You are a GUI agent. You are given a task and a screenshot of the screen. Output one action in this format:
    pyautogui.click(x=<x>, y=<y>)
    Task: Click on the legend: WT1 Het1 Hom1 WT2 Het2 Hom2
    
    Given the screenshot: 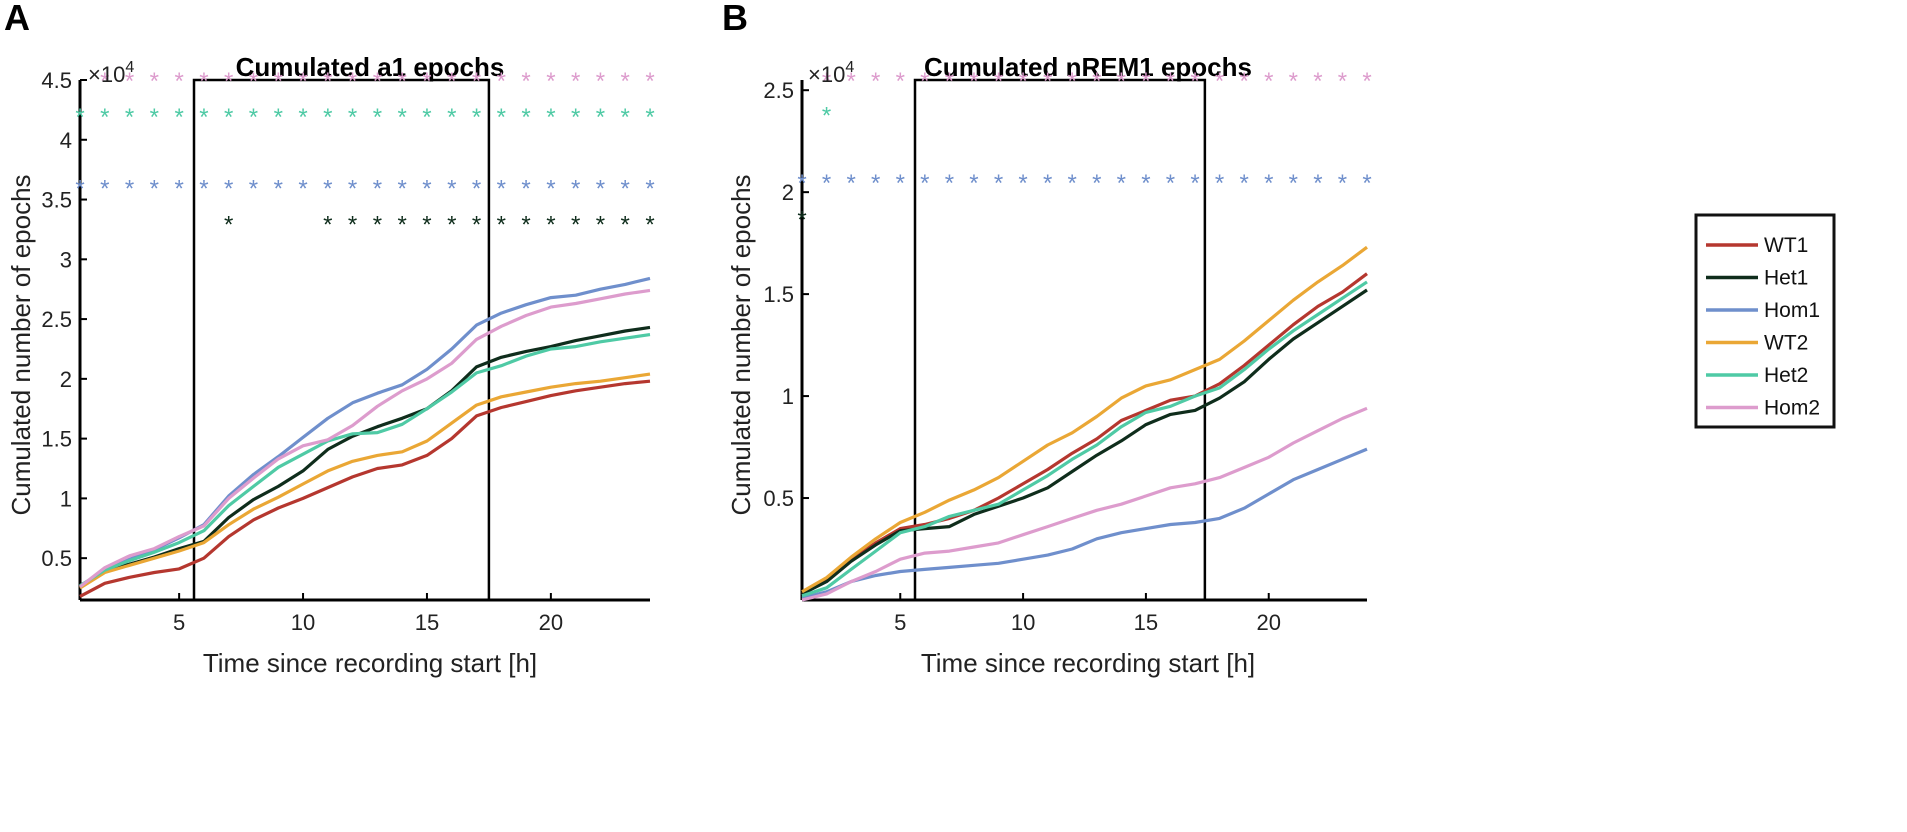 What is the action you would take?
    pyautogui.click(x=1765, y=321)
    